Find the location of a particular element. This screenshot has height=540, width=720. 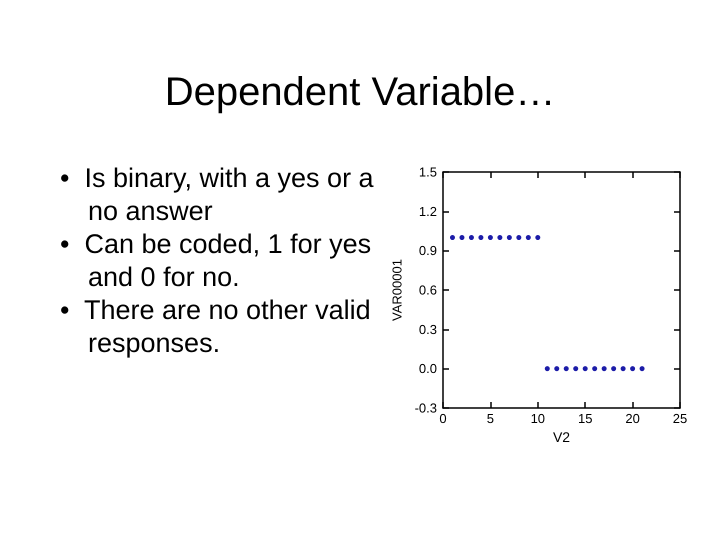

y-tick-label: 0.0 is located at coordinates (427, 368).